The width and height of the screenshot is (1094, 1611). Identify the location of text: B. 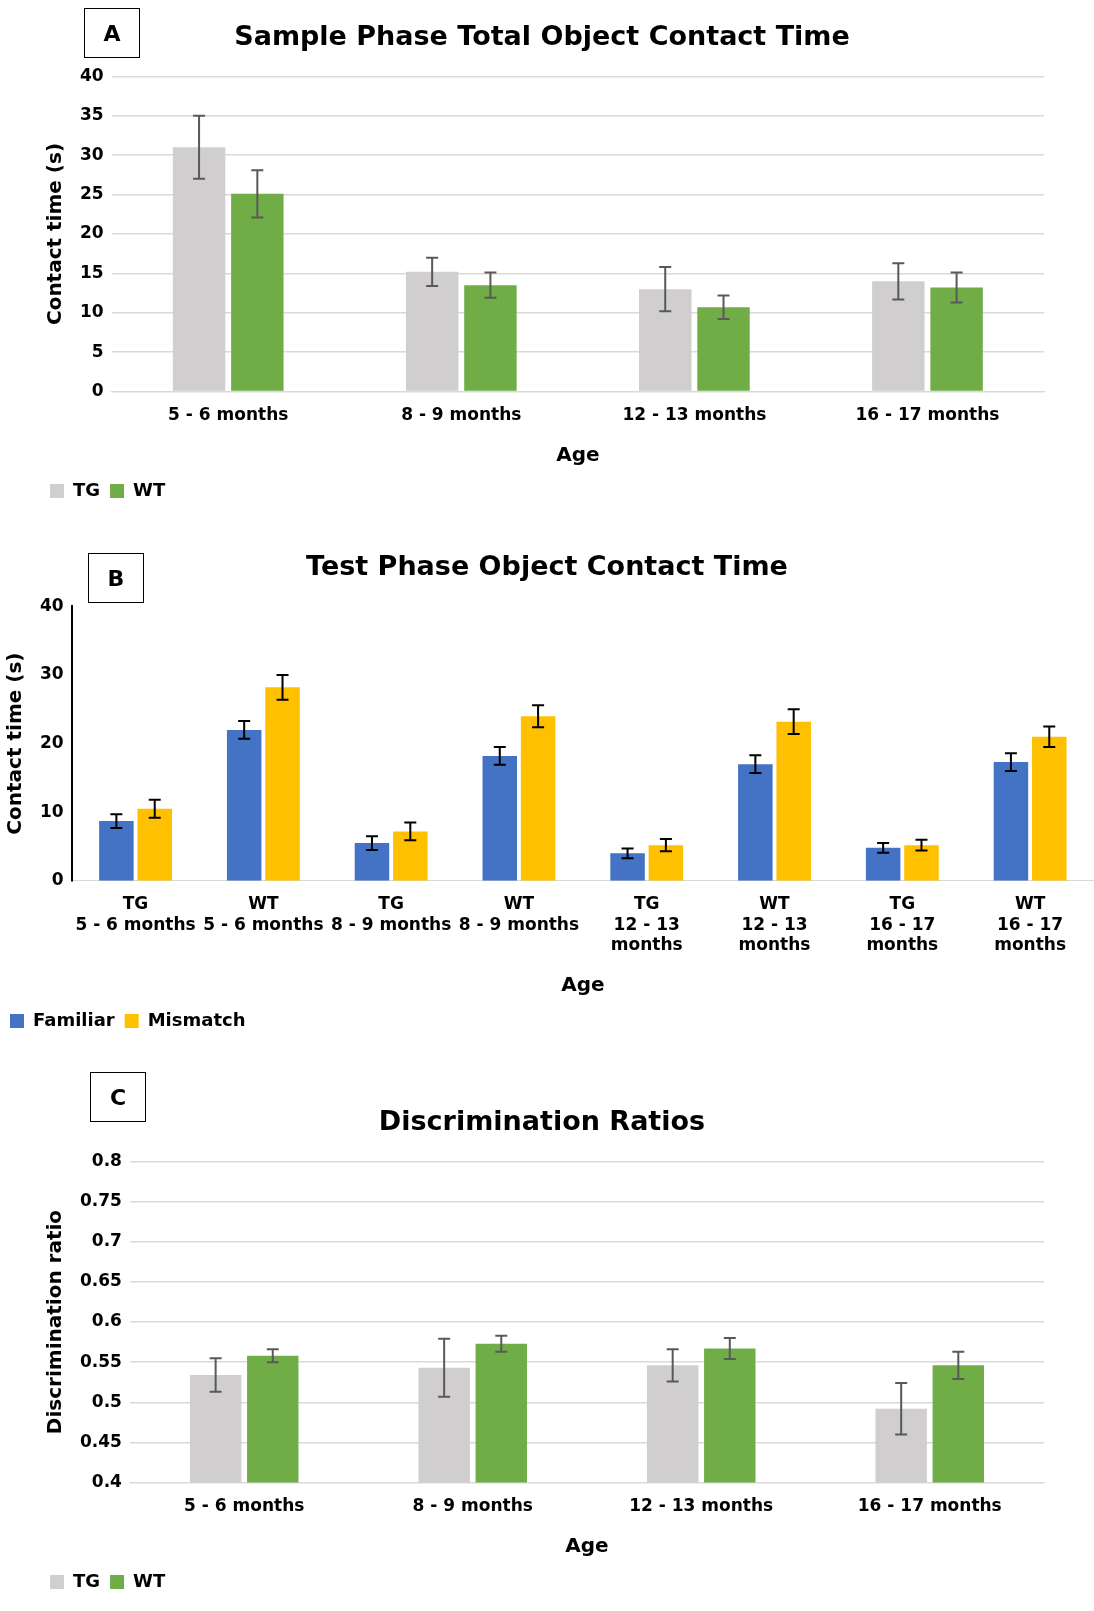
(116, 578).